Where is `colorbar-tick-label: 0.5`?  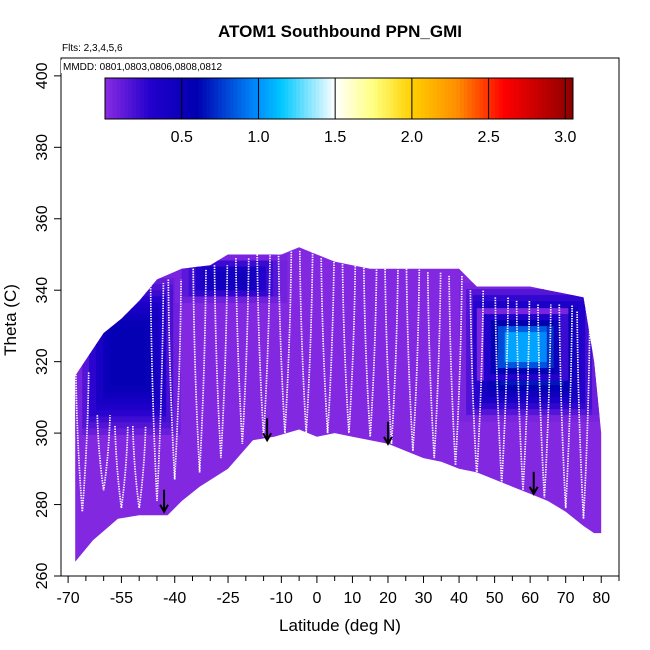 colorbar-tick-label: 0.5 is located at coordinates (182, 137).